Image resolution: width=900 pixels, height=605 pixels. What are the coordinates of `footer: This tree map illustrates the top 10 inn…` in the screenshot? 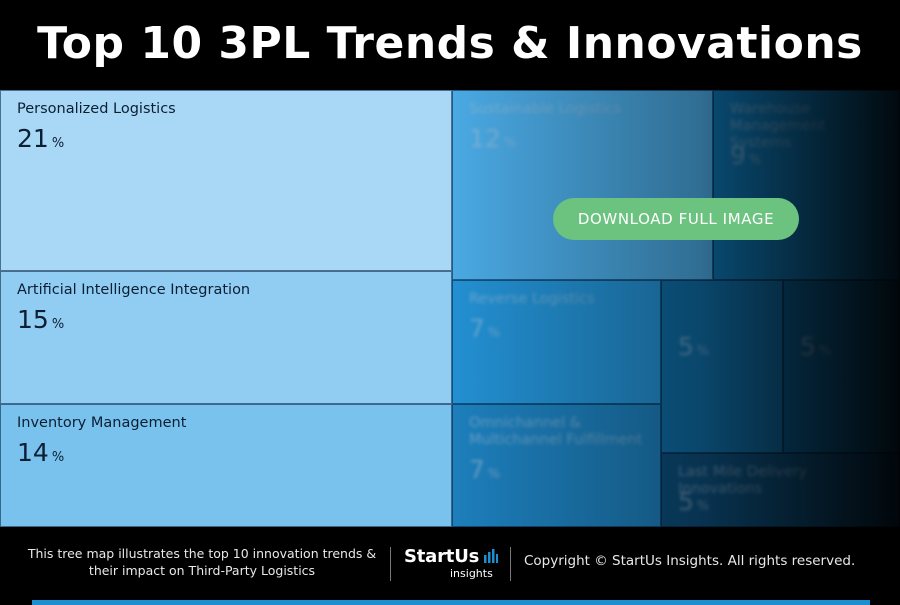 It's located at (450, 566).